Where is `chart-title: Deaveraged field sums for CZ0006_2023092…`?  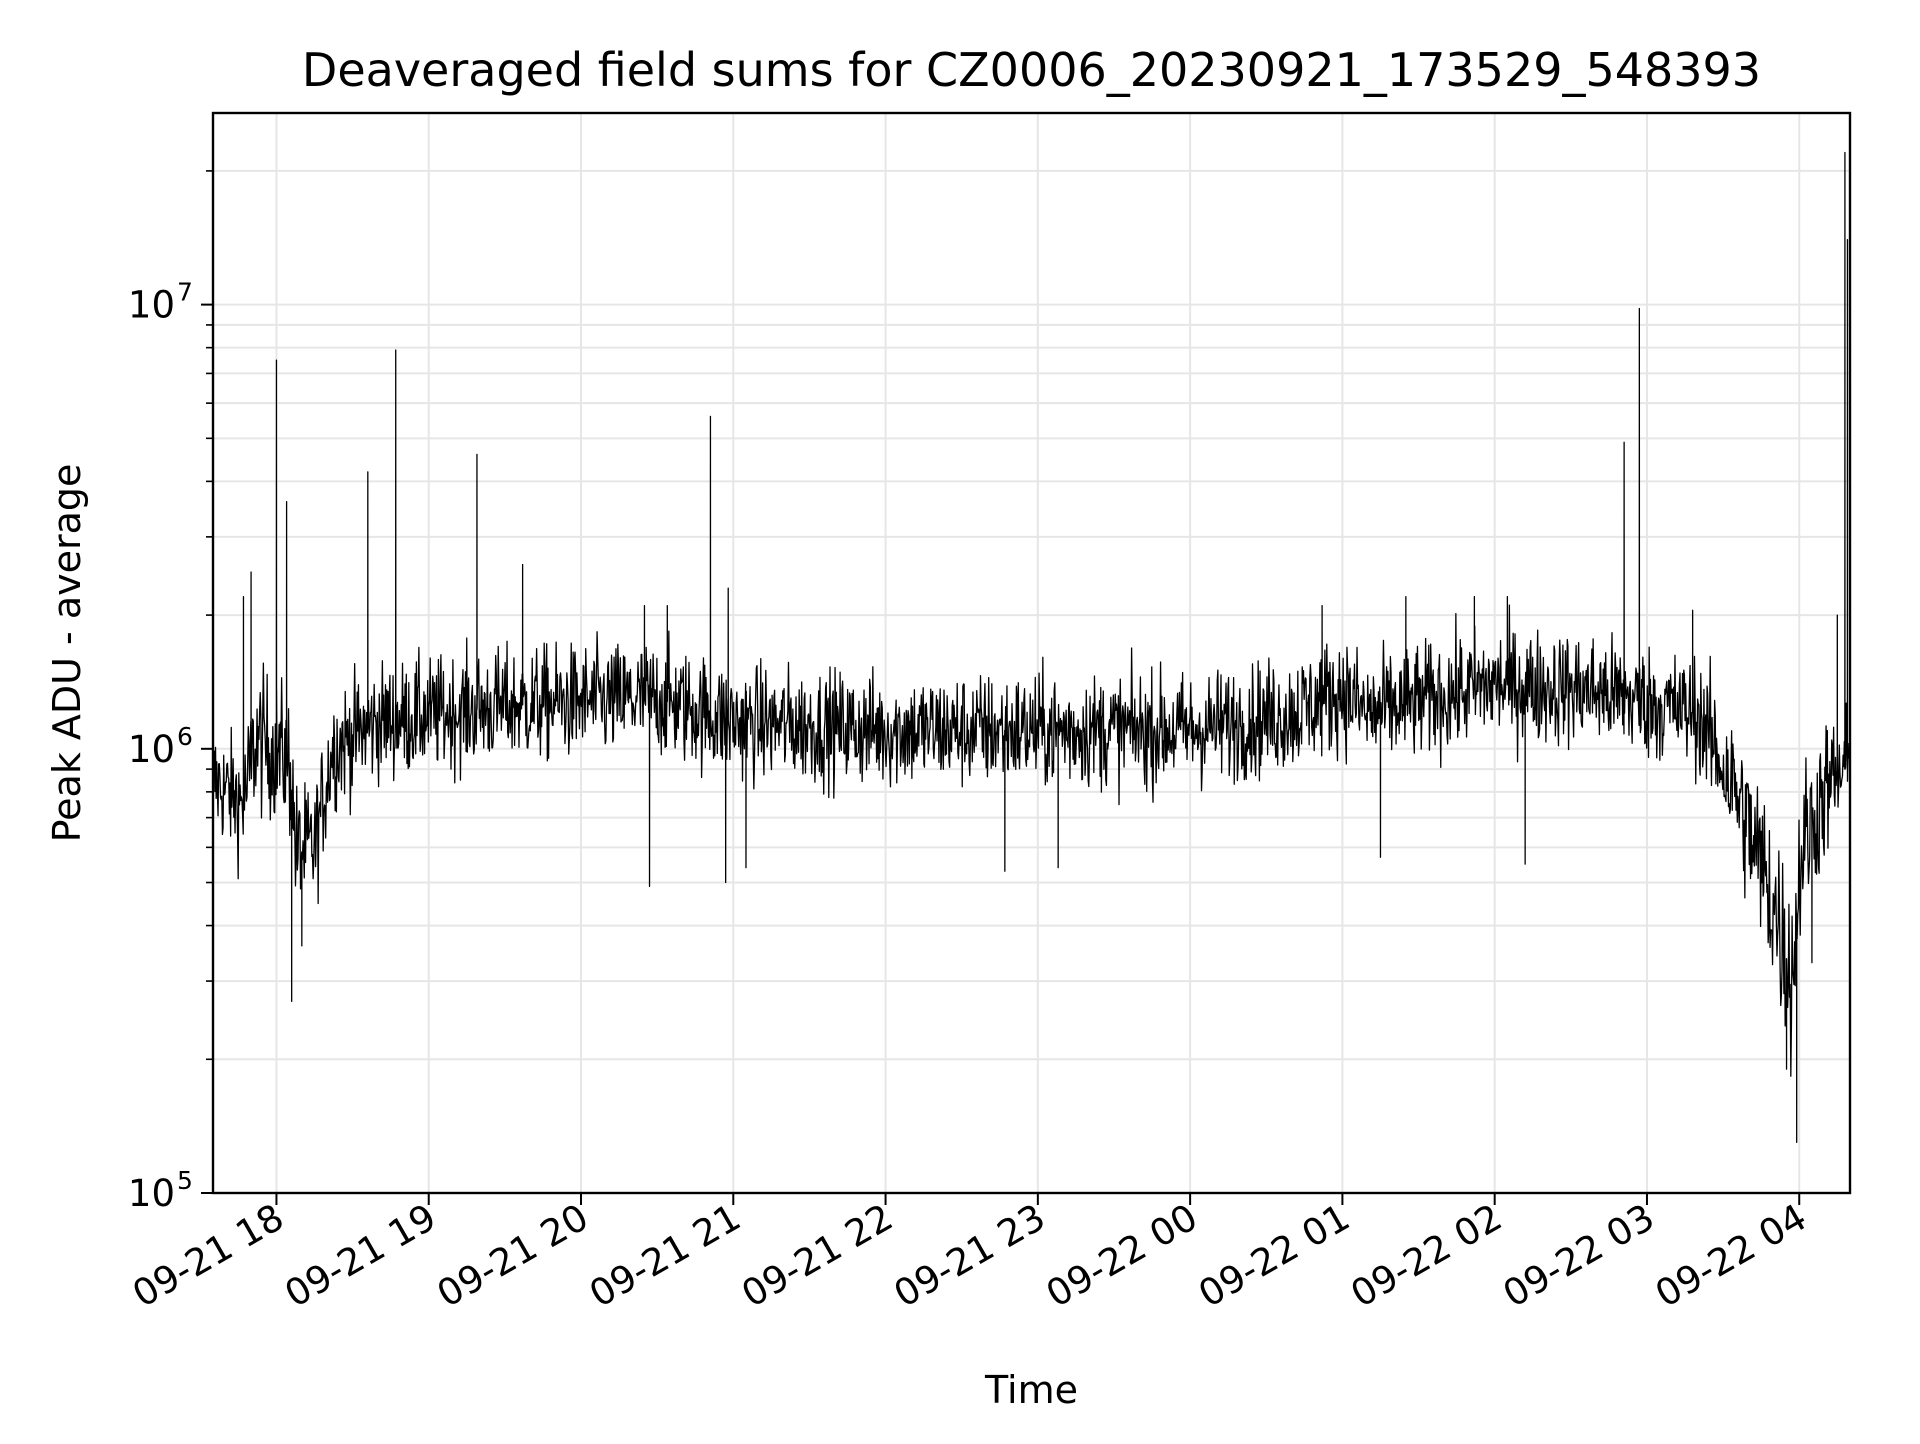 chart-title: Deaveraged field sums for CZ0006_2023092… is located at coordinates (1031, 70).